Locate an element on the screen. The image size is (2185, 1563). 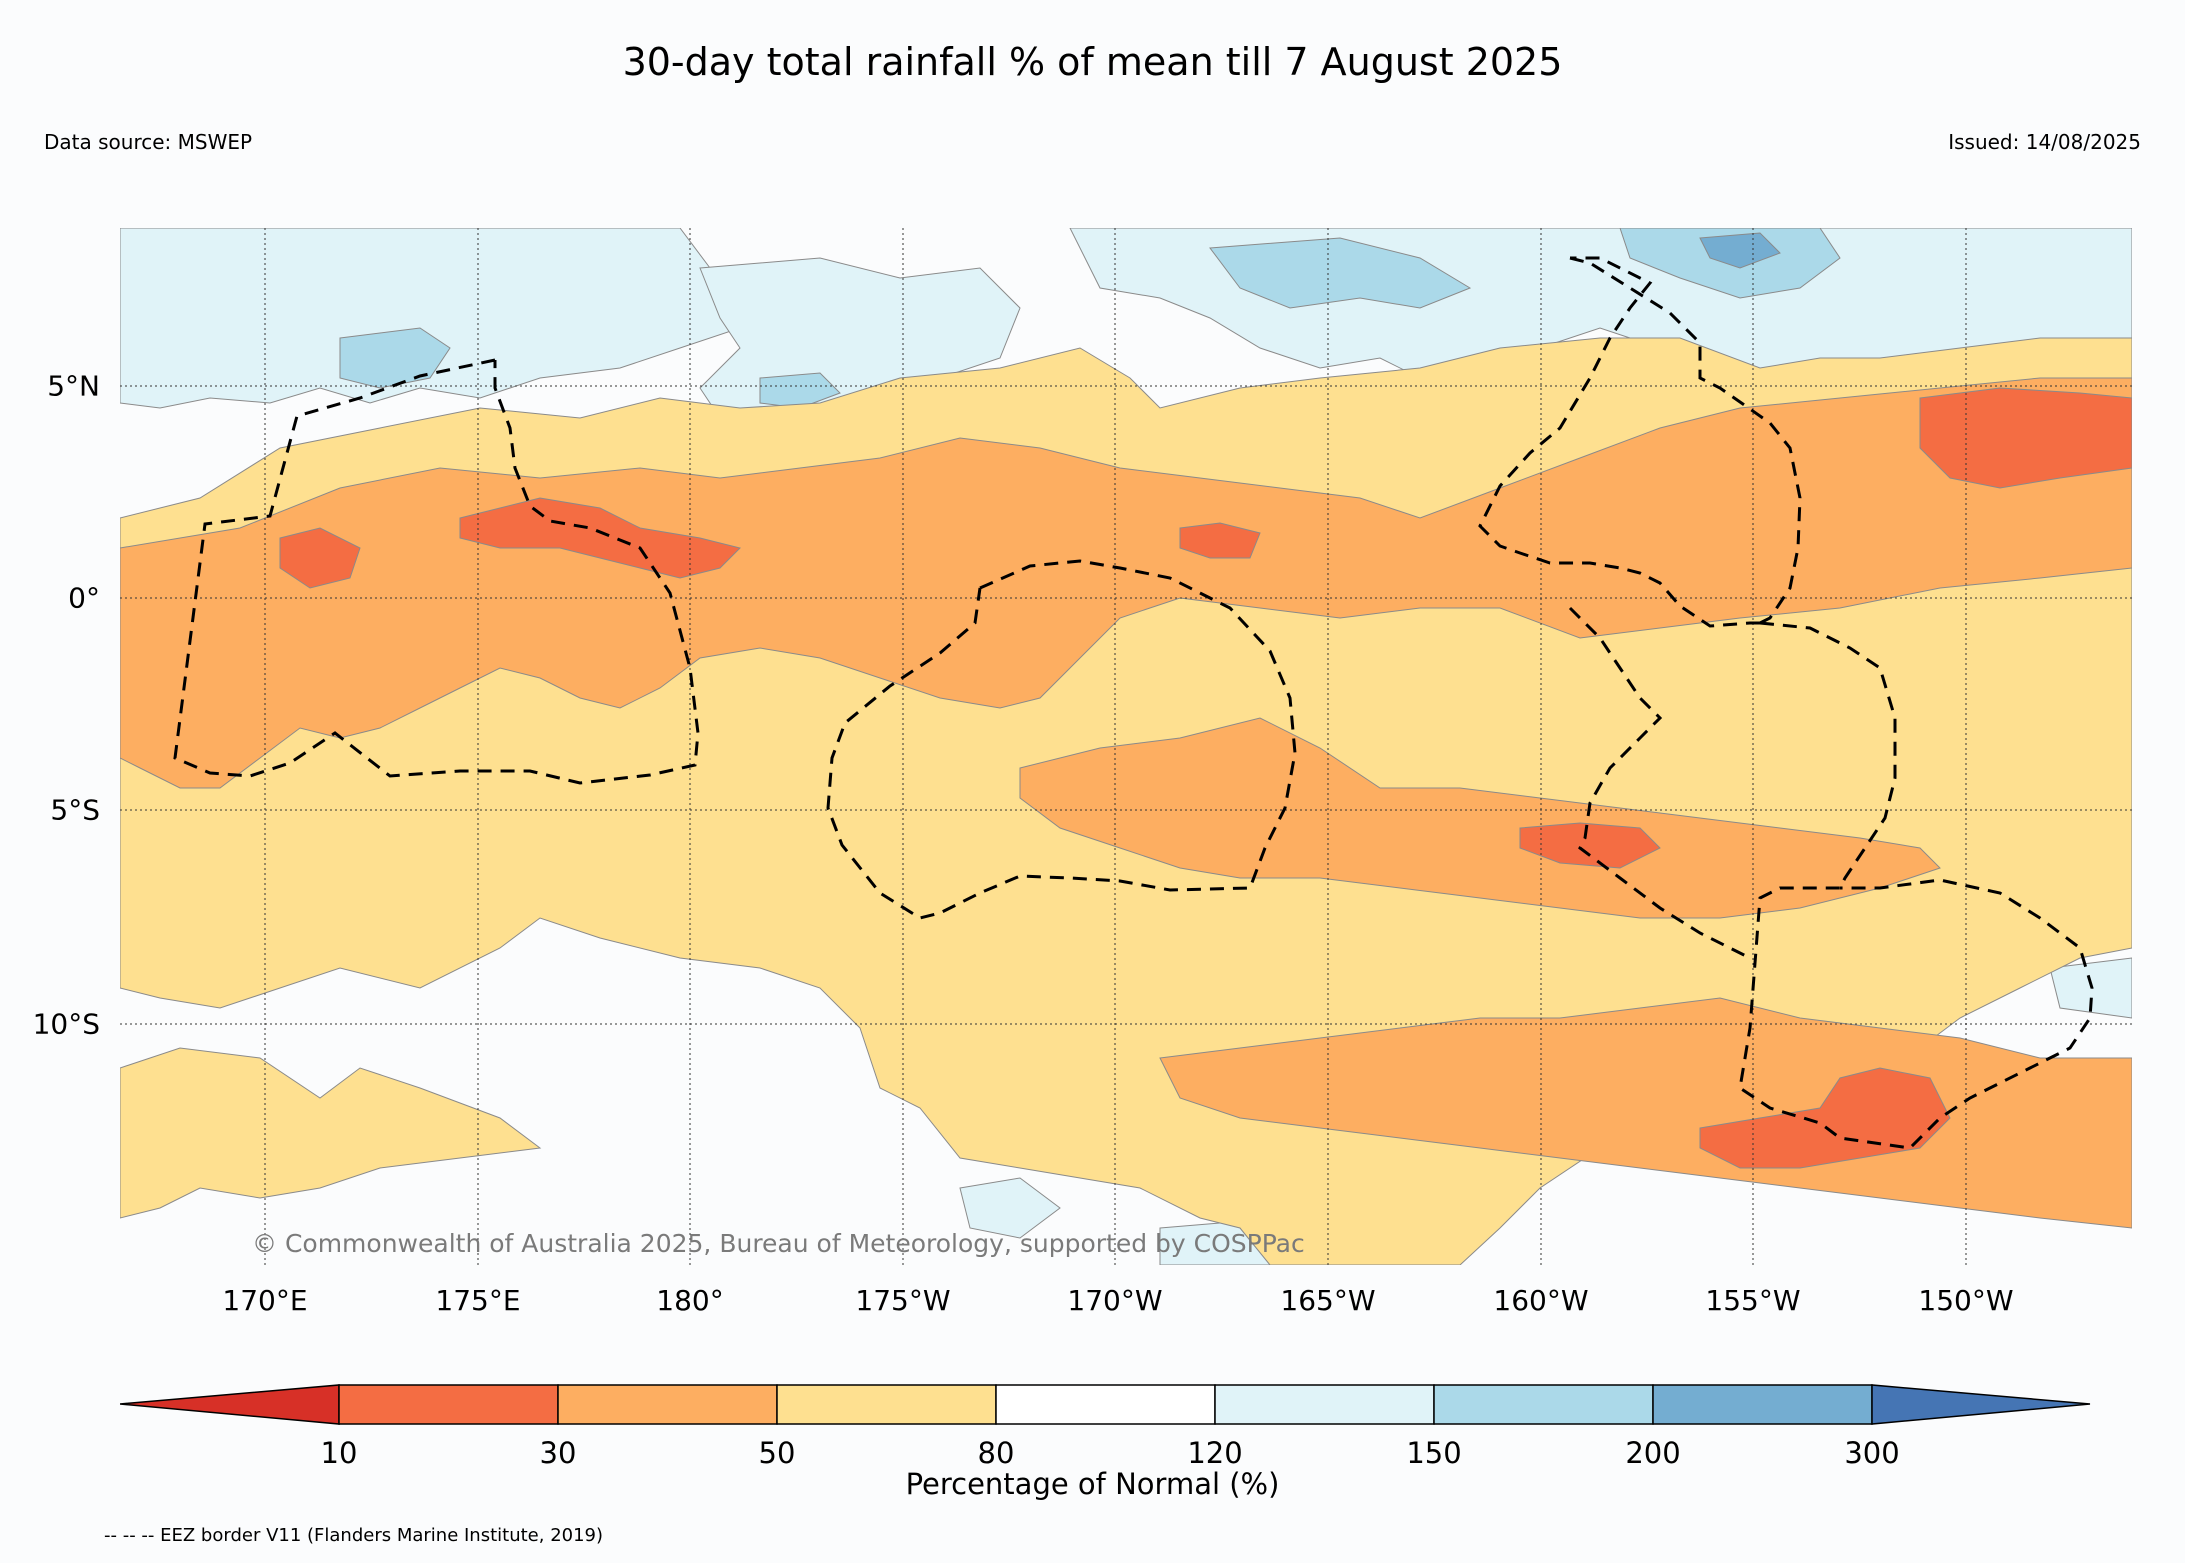
lon-label-175w: 175°W is located at coordinates (903, 1300).